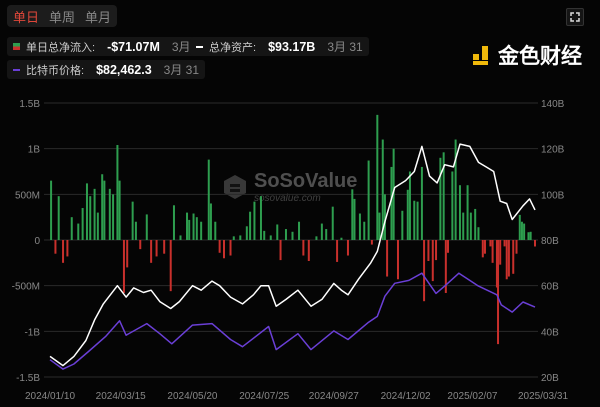  What do you see at coordinates (406, 396) in the screenshot?
I see `x-axis-tick: 2024/12/02` at bounding box center [406, 396].